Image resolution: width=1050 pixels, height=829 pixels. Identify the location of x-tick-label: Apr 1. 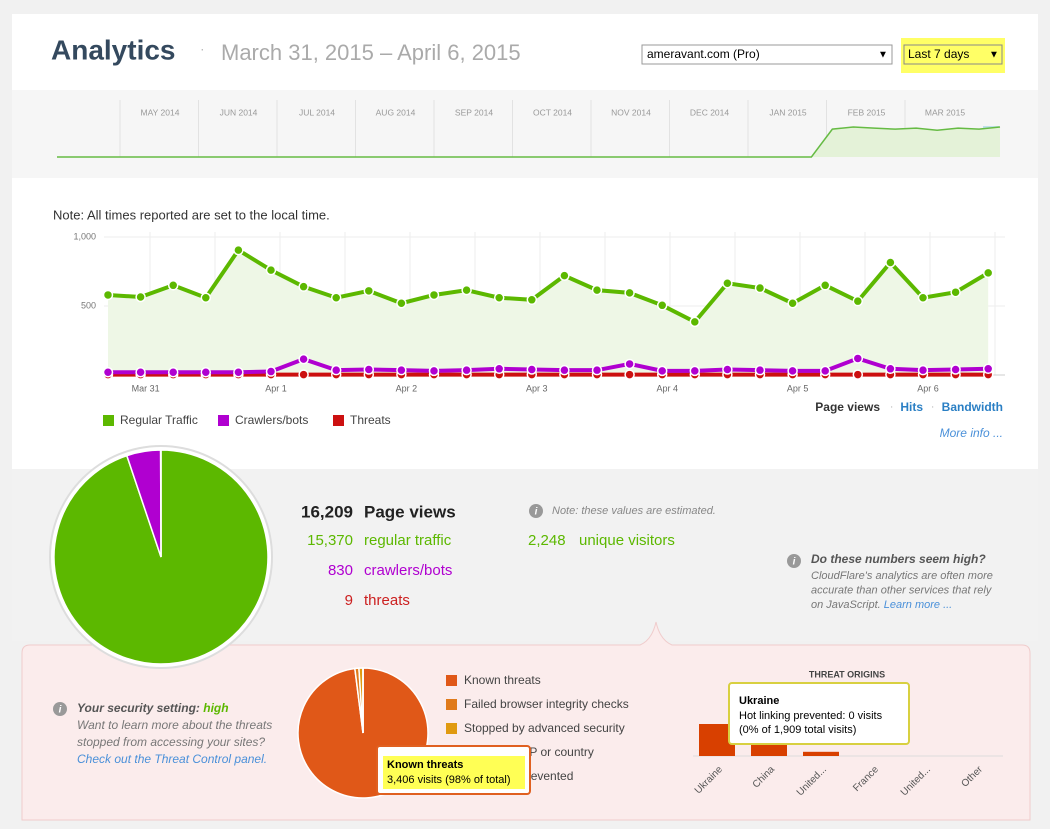
(276, 388).